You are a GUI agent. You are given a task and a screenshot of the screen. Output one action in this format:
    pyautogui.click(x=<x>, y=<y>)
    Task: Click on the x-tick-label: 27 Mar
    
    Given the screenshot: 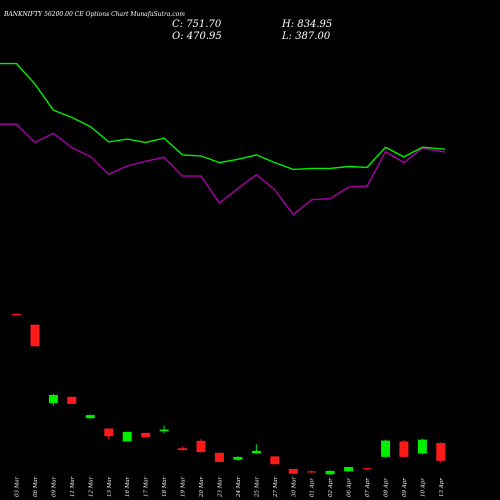 What is the action you would take?
    pyautogui.click(x=276, y=487)
    